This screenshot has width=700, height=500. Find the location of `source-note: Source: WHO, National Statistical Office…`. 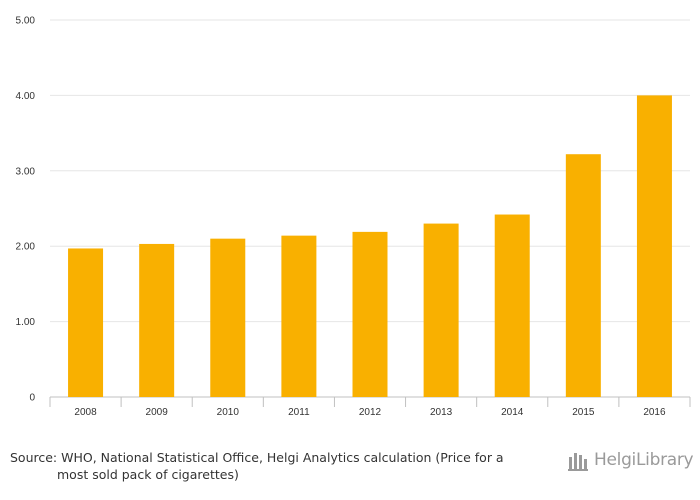

source-note: Source: WHO, National Statistical Office… is located at coordinates (270, 466).